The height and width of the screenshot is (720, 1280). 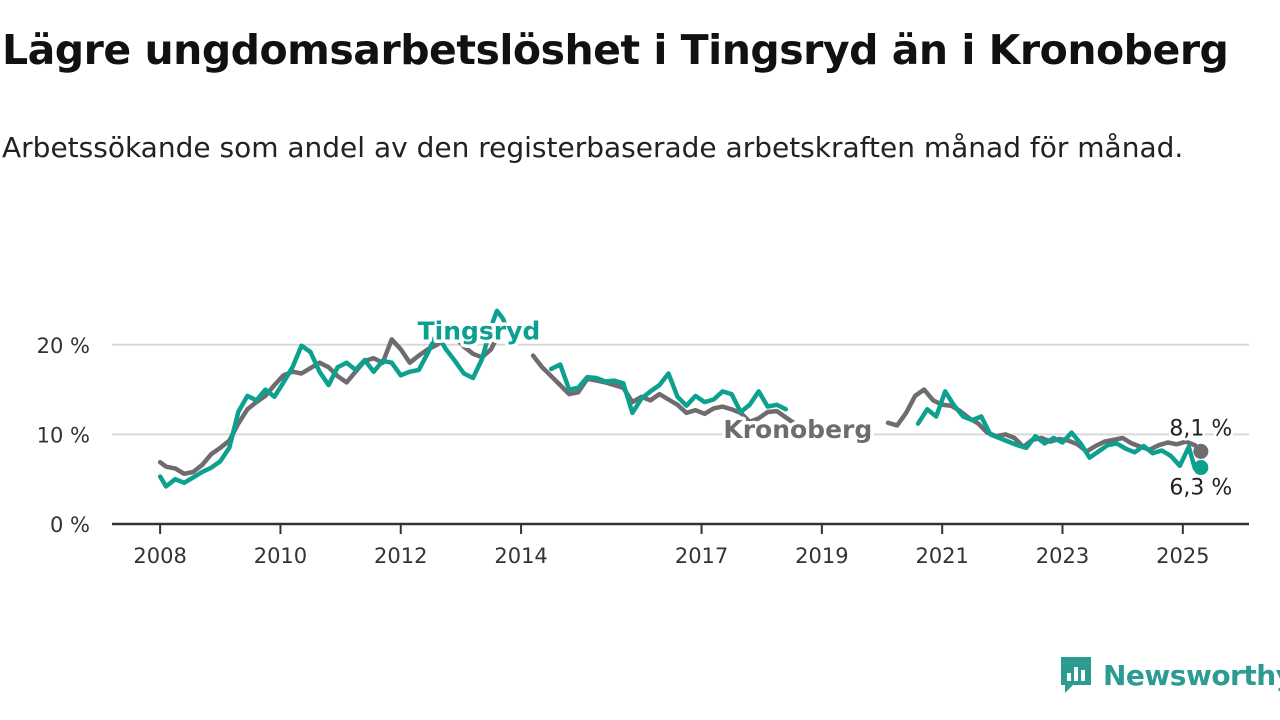 What do you see at coordinates (1062, 556) in the screenshot?
I see `x-tick-label: 2023` at bounding box center [1062, 556].